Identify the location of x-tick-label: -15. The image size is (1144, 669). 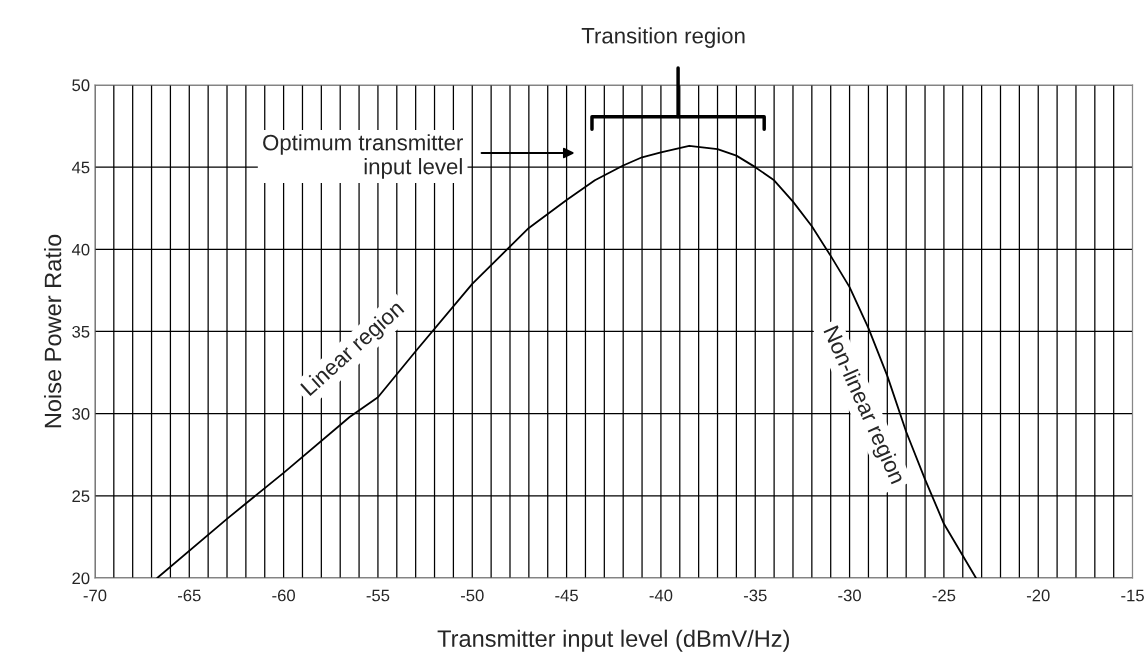
(1132, 595).